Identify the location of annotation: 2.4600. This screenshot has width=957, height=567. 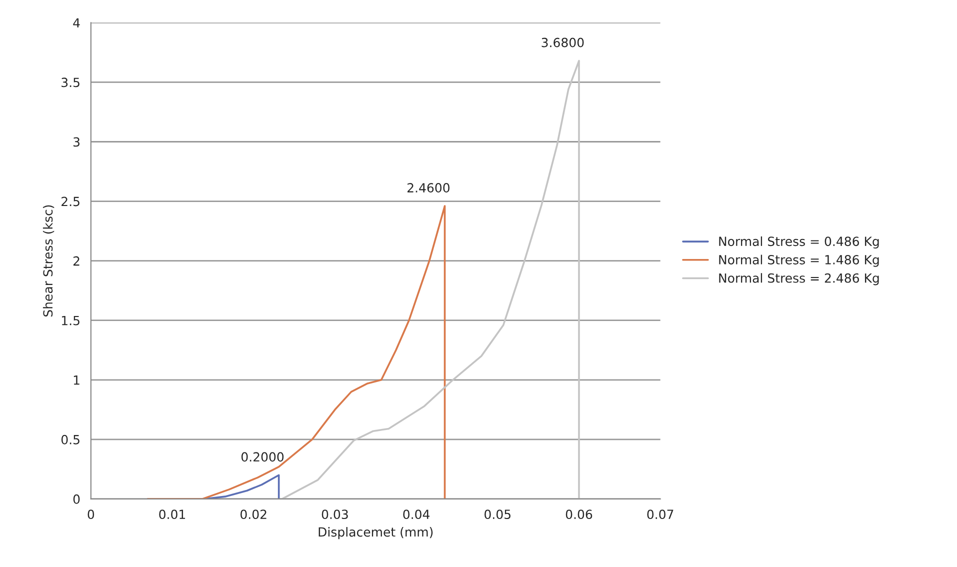
(429, 188).